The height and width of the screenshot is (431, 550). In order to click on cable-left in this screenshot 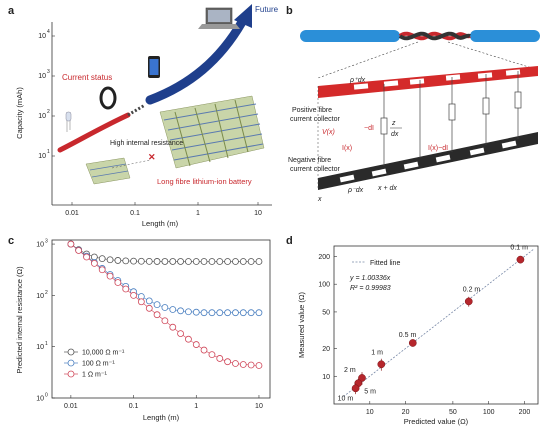, I will do `click(350, 36)`.